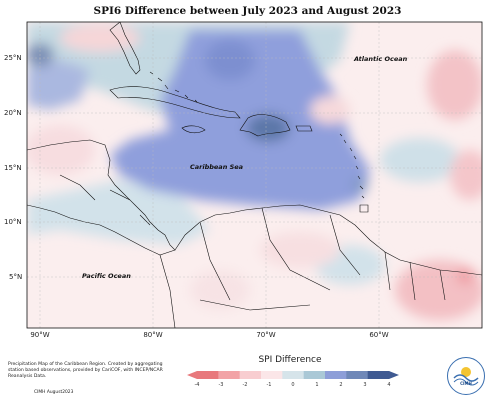 The height and width of the screenshot is (400, 495). What do you see at coordinates (420, 160) in the screenshot?
I see `spi-zone-light-blue-east` at bounding box center [420, 160].